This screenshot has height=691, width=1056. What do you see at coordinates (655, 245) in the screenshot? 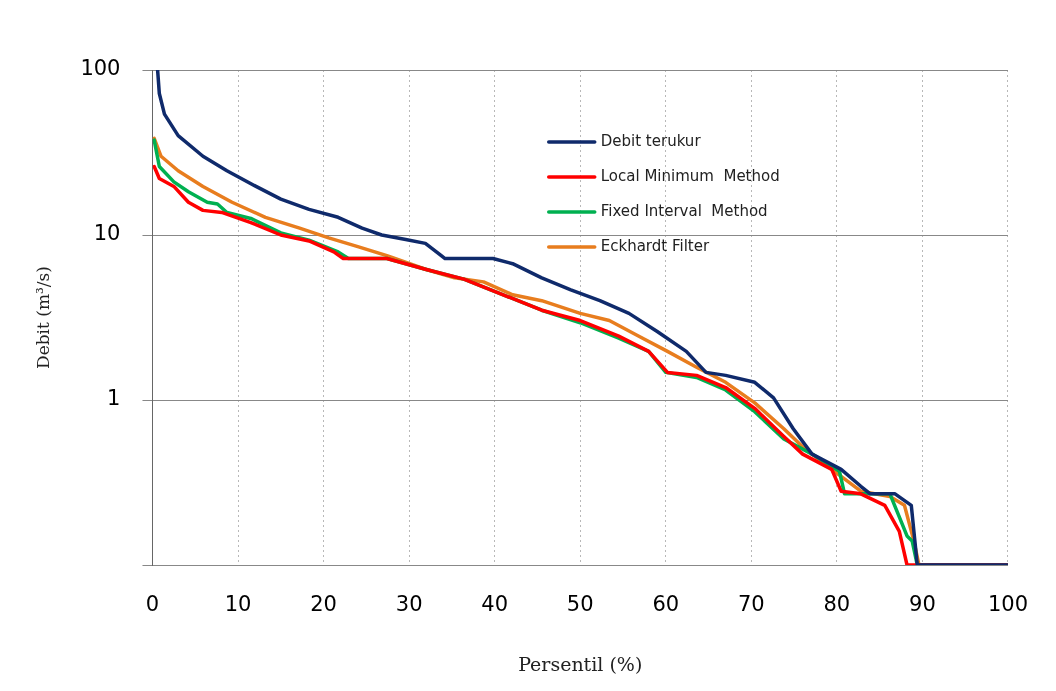
I see `legend-label: Eckhardt Filter` at bounding box center [655, 245].